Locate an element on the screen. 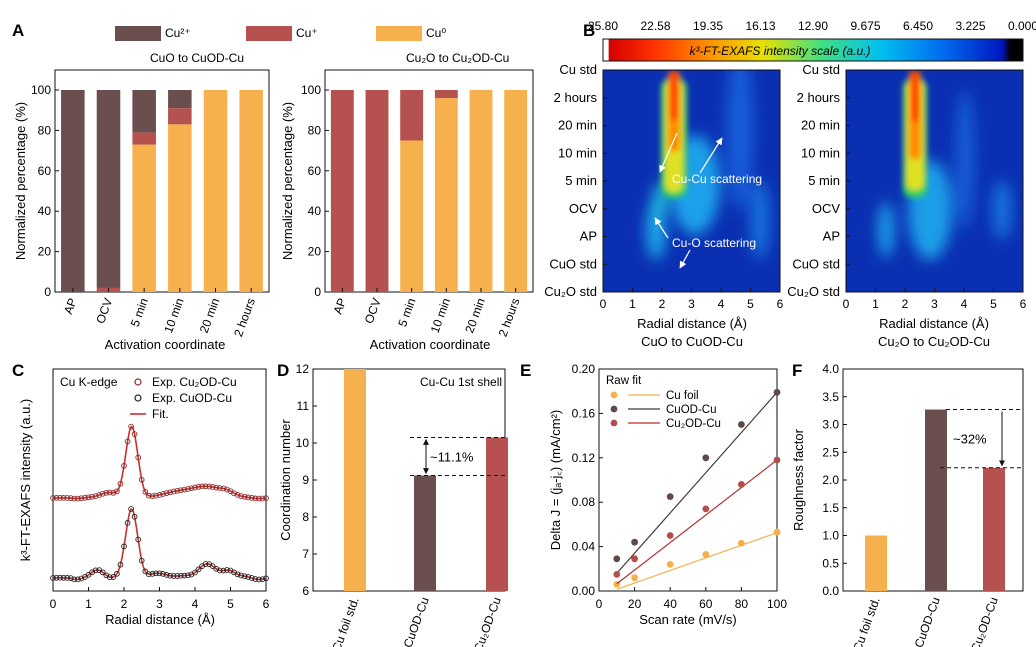 The width and height of the screenshot is (1036, 647). A2-marks-bar-1-Cu⁺ is located at coordinates (377, 191).